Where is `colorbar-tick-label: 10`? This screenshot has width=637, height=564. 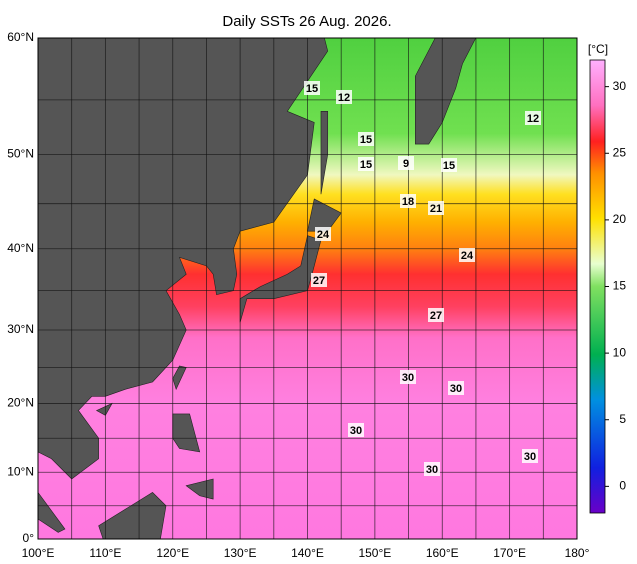
colorbar-tick-label: 10 is located at coordinates (620, 352).